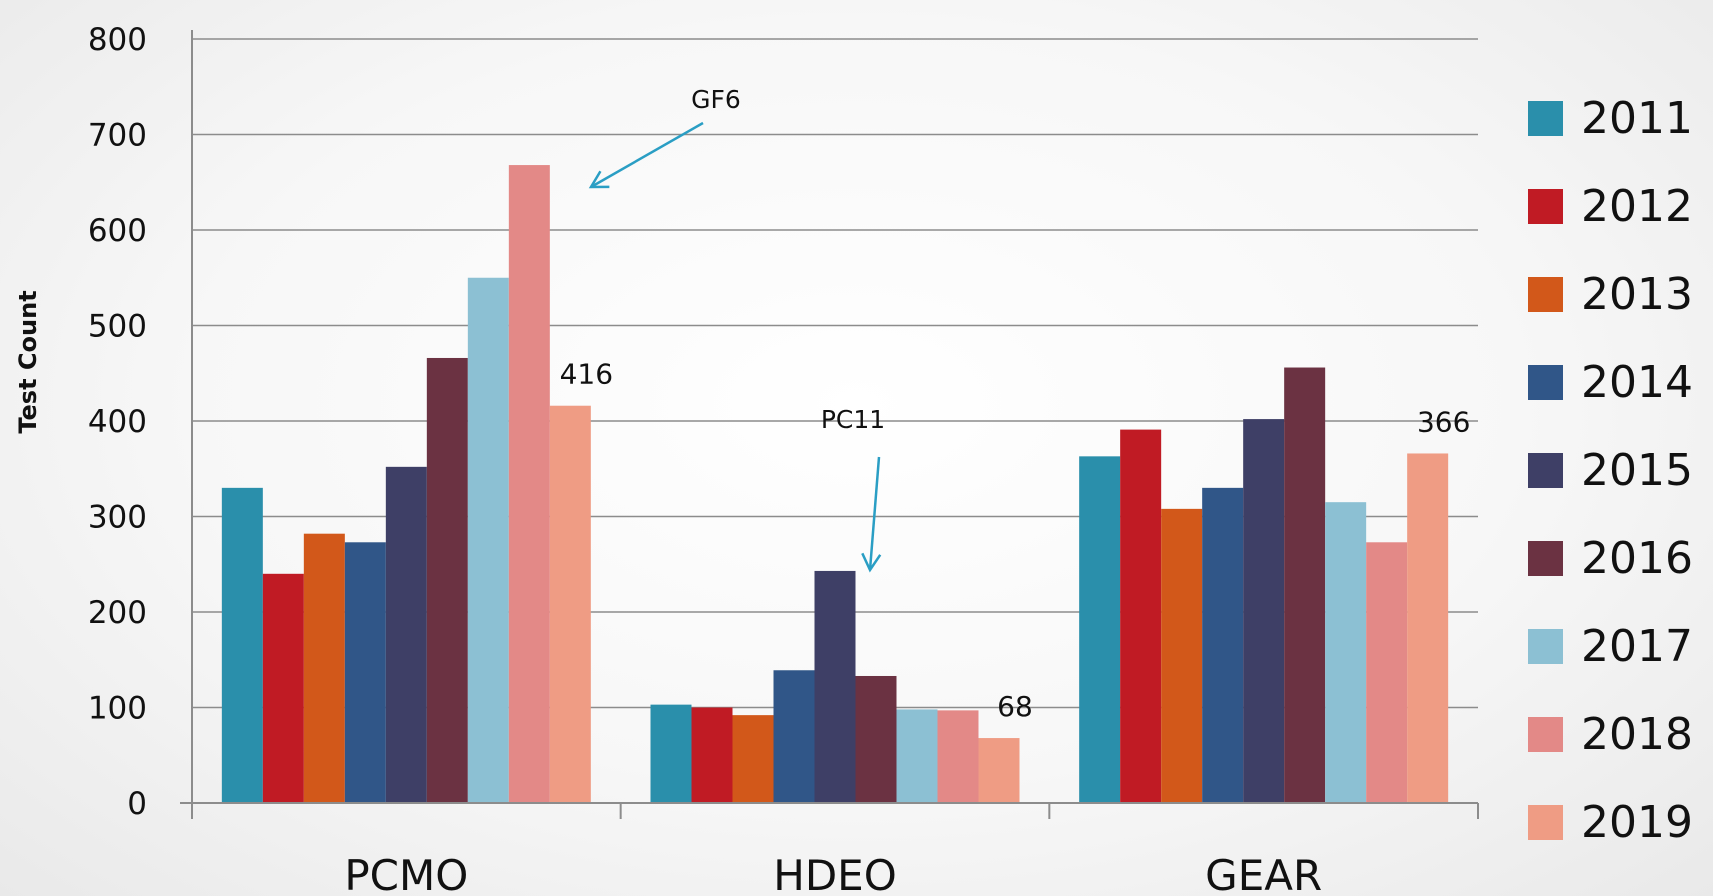 The image size is (1713, 896). Describe the element at coordinates (736, 329) in the screenshot. I see `annotations: GF6 PC11` at that location.